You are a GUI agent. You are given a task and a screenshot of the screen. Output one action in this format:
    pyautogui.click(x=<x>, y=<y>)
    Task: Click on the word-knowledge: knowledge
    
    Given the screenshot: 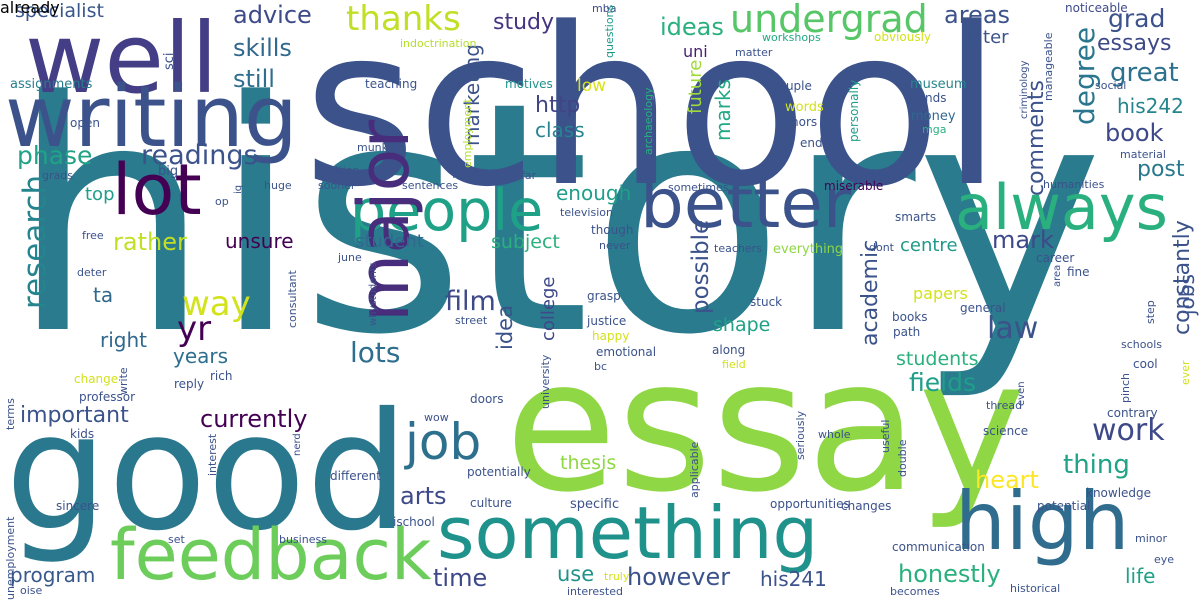 What is the action you would take?
    pyautogui.click(x=1119, y=493)
    